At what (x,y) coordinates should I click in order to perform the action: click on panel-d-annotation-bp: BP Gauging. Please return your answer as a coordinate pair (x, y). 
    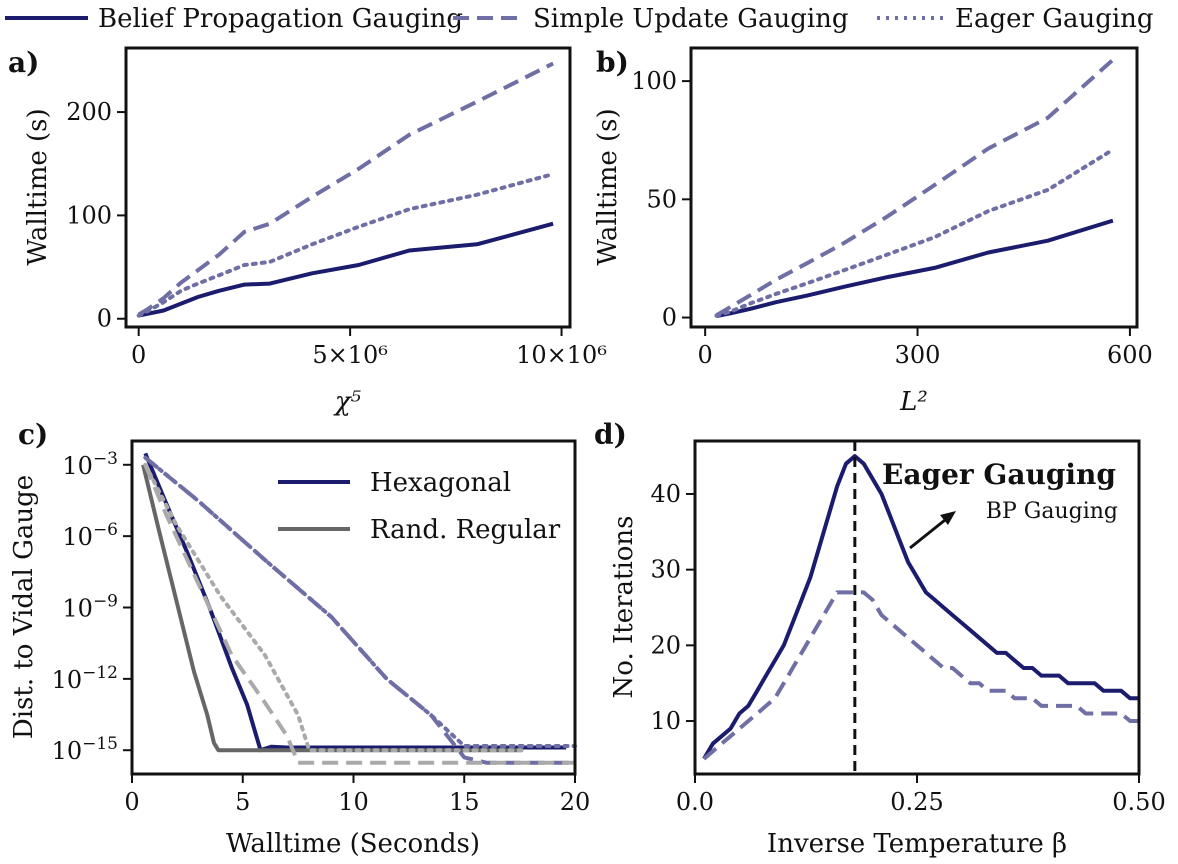
    Looking at the image, I should click on (1052, 511).